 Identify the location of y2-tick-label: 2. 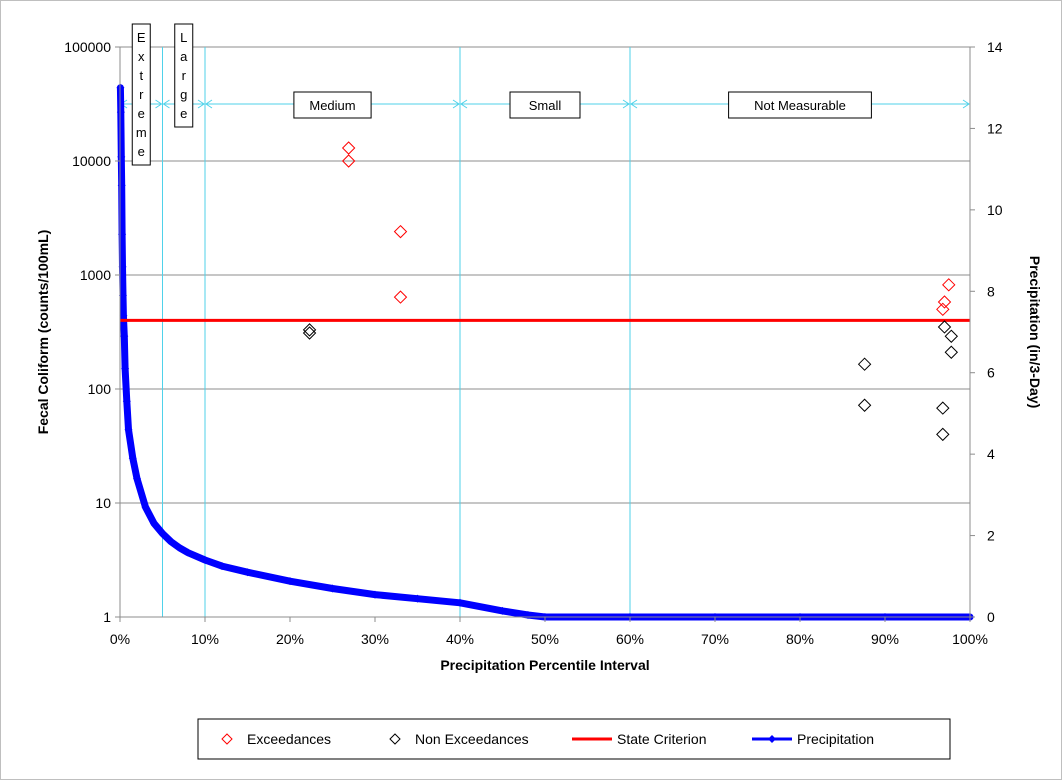
(991, 536).